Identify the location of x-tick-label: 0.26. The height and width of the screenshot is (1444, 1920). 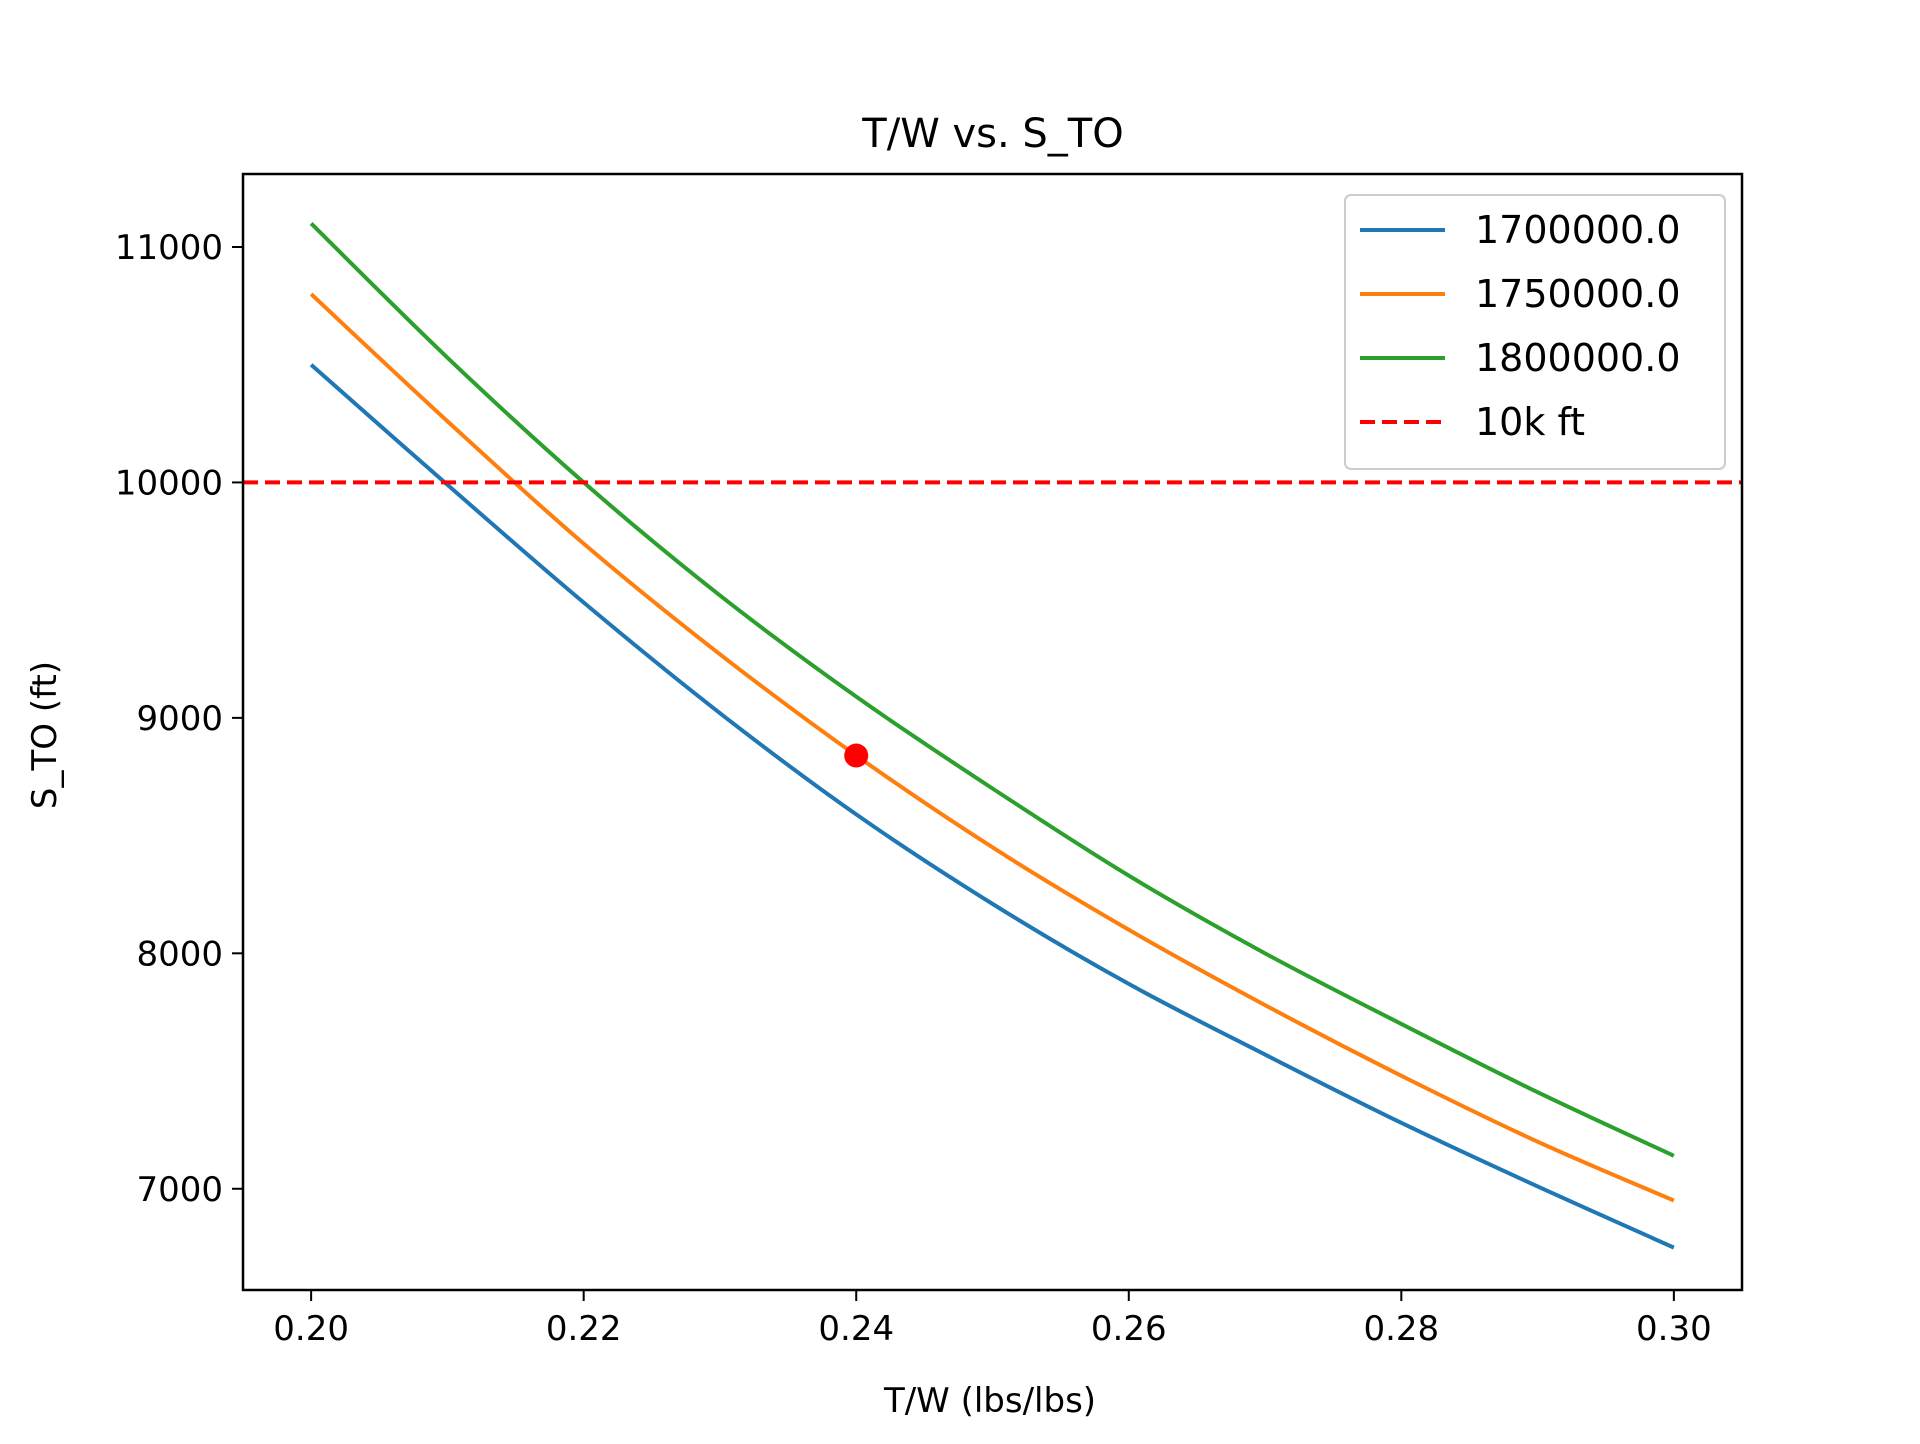
(1129, 1329).